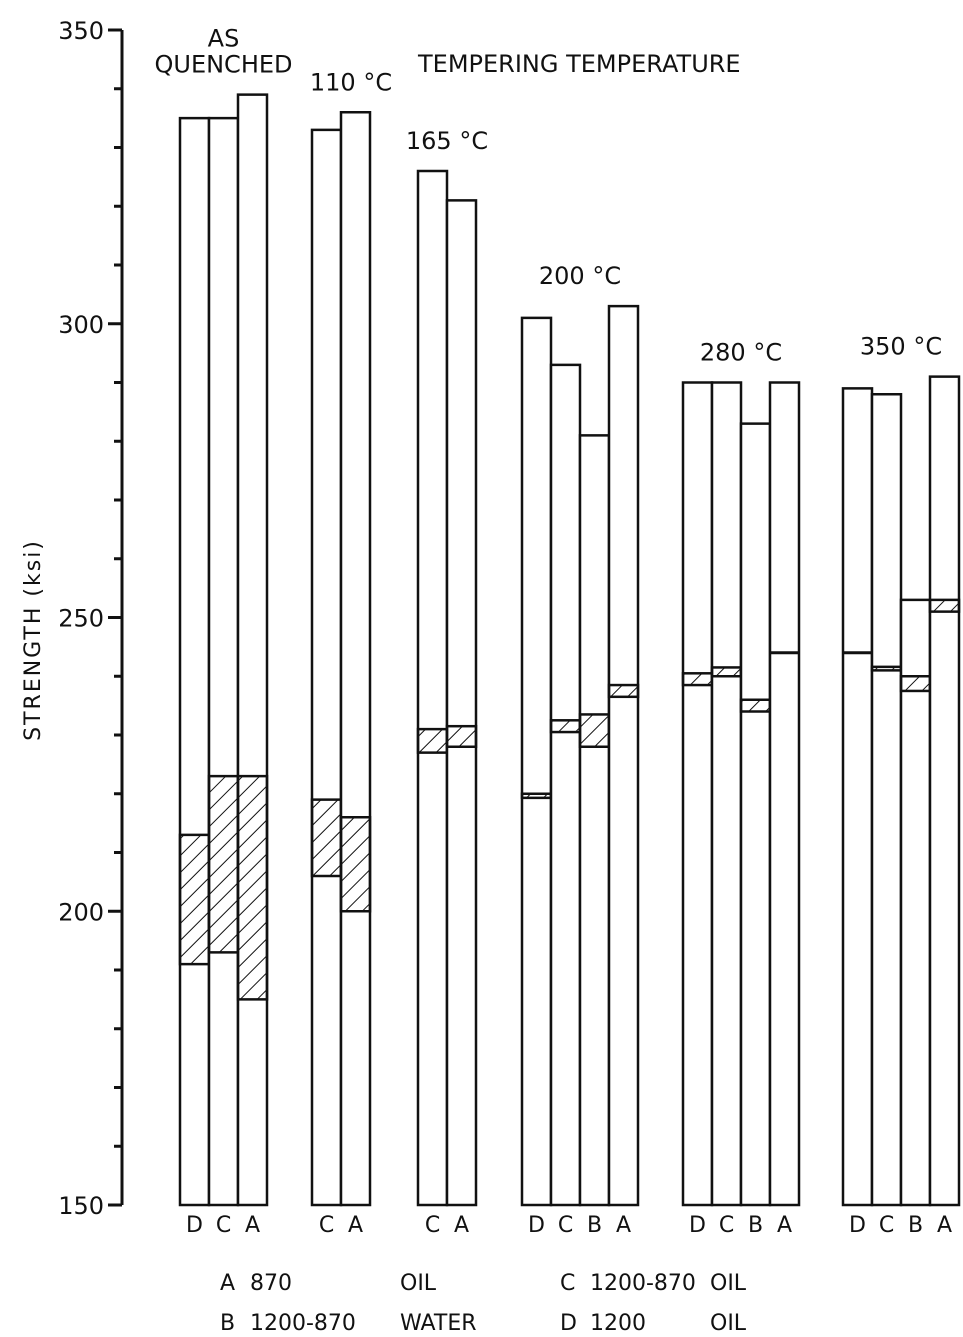  What do you see at coordinates (224, 39) in the screenshot?
I see `group-label: AS` at bounding box center [224, 39].